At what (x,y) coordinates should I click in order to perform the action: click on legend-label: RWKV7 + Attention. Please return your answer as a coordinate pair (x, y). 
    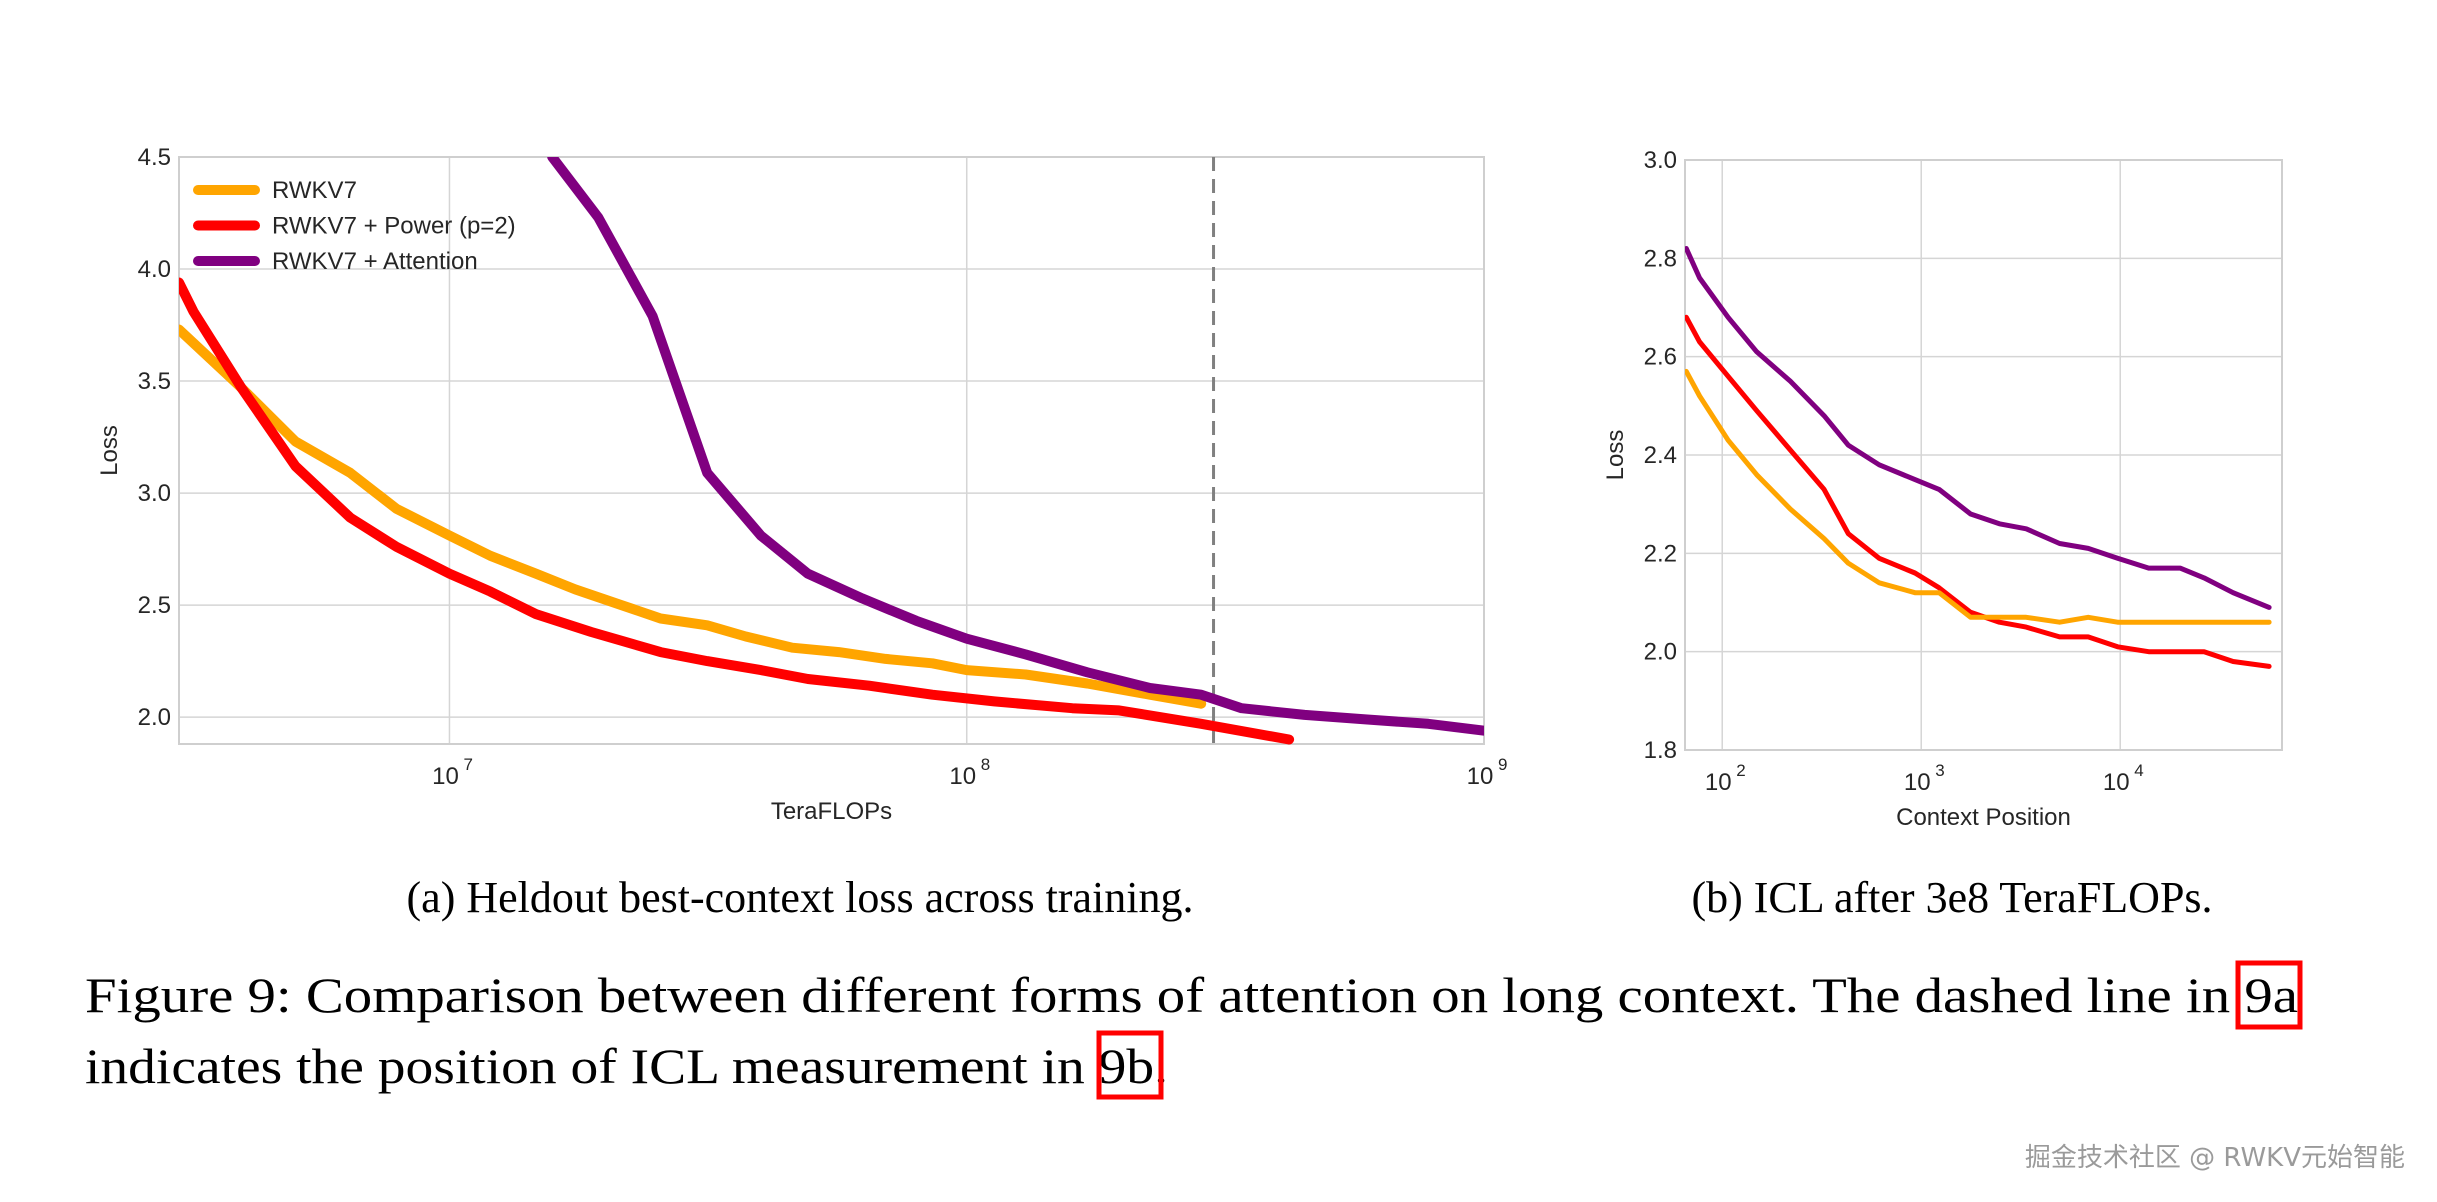
    Looking at the image, I should click on (375, 261).